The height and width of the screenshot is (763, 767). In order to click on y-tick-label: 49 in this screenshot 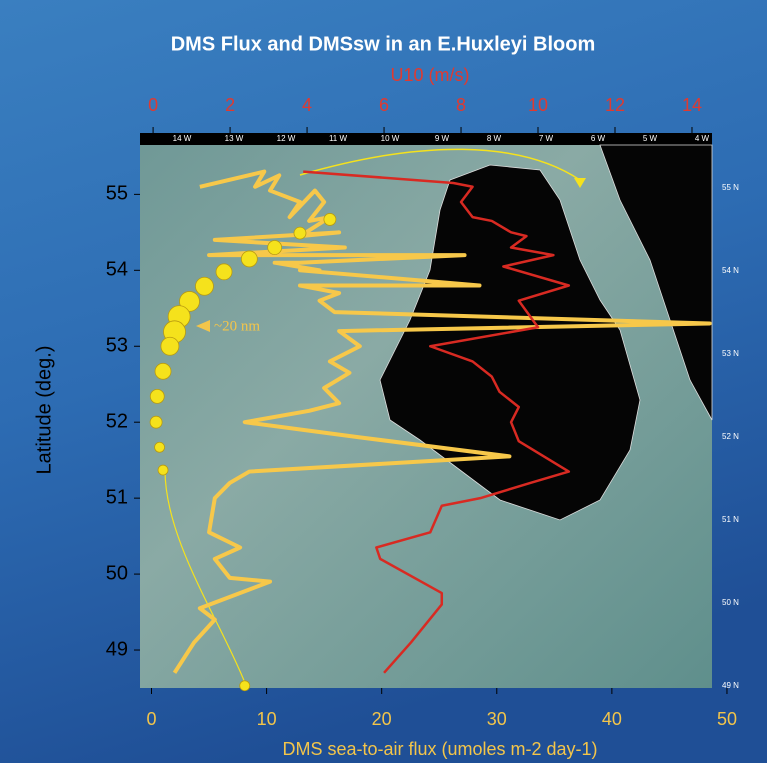, I will do `click(117, 649)`.